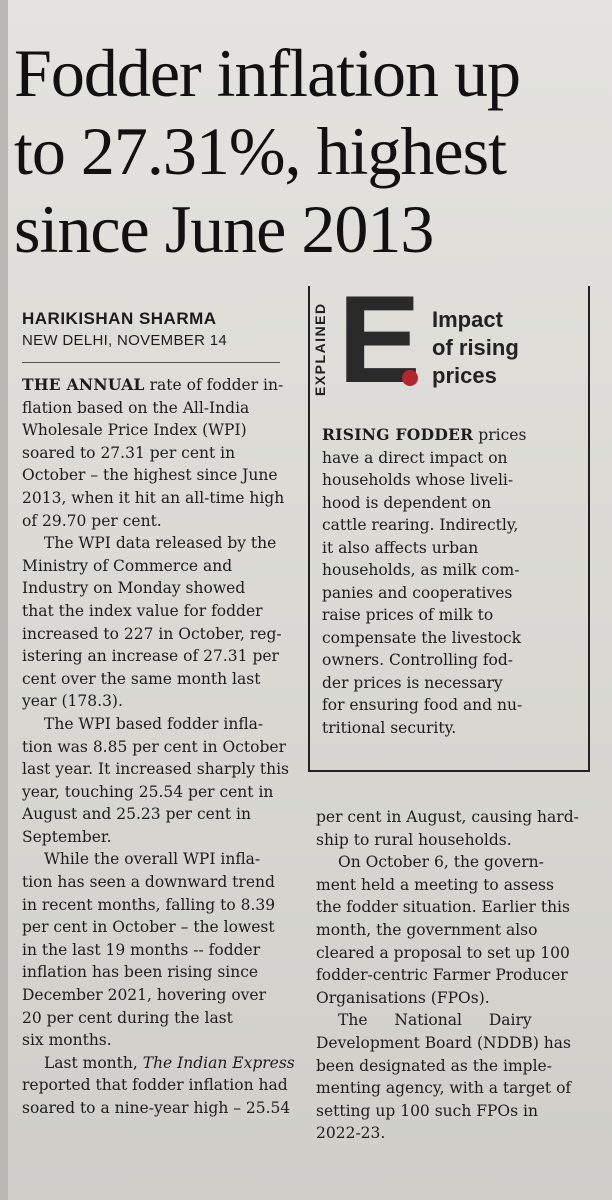  Describe the element at coordinates (67, 1040) in the screenshot. I see `article-line: six months.` at that location.